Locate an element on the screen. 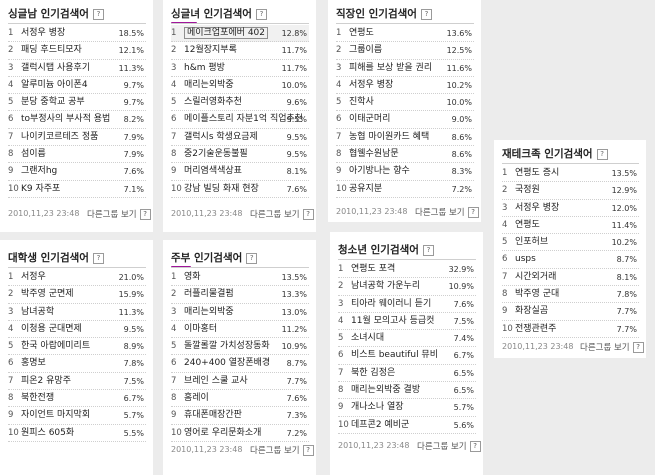 The image size is (655, 475). keyword-link: 협웰수원남문 is located at coordinates (374, 154).